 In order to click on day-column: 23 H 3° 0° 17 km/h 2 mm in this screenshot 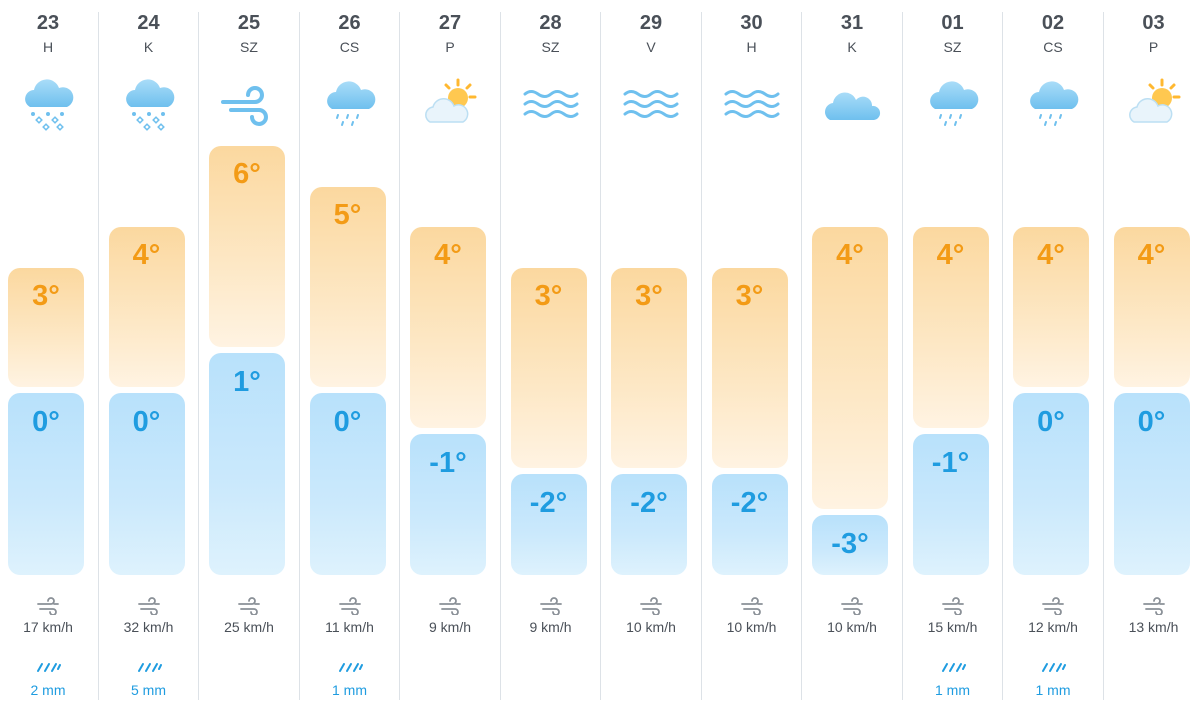, I will do `click(49, 350)`.